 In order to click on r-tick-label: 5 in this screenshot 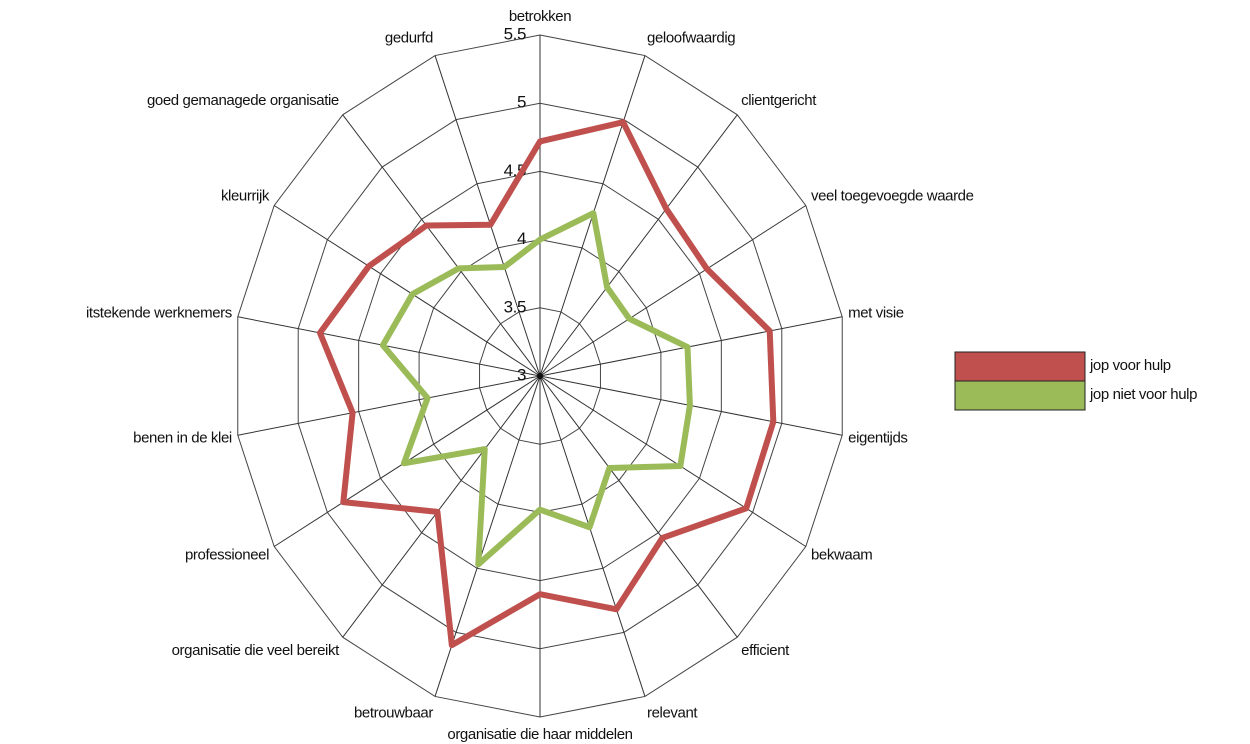, I will do `click(521, 102)`.